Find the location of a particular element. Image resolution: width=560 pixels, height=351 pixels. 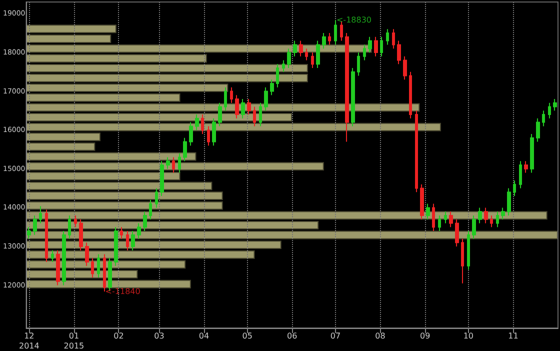

x-tick-label: 01 2015 is located at coordinates (74, 341).